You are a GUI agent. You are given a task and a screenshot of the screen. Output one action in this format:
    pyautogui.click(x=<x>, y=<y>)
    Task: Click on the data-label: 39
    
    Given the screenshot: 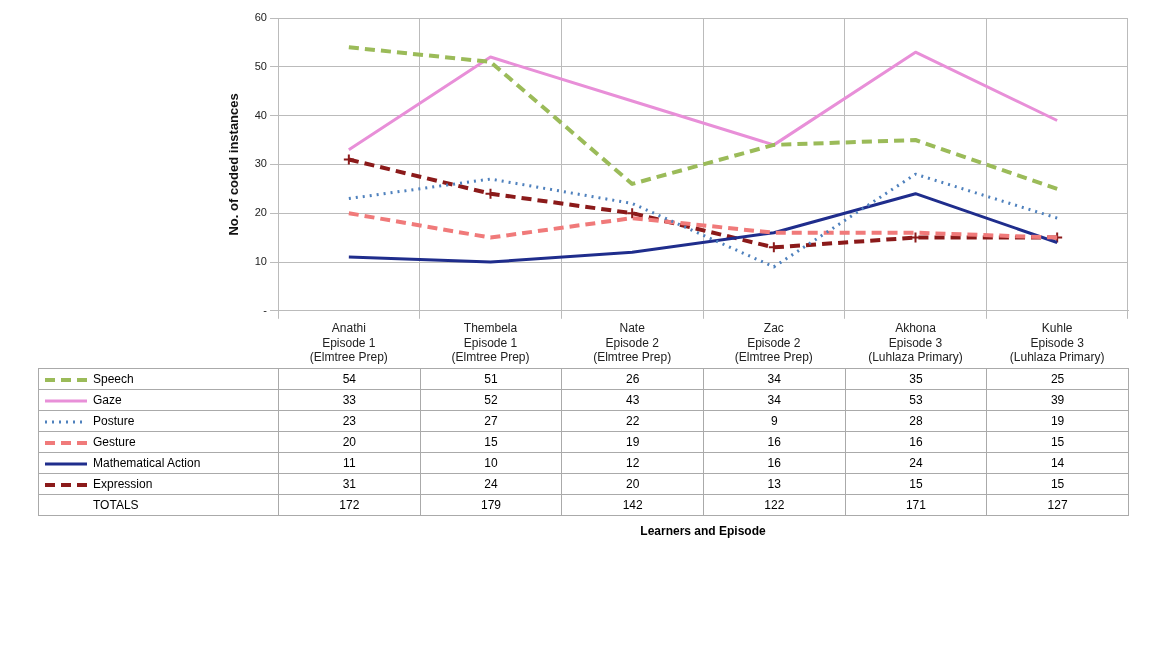 What is the action you would take?
    pyautogui.click(x=1057, y=400)
    